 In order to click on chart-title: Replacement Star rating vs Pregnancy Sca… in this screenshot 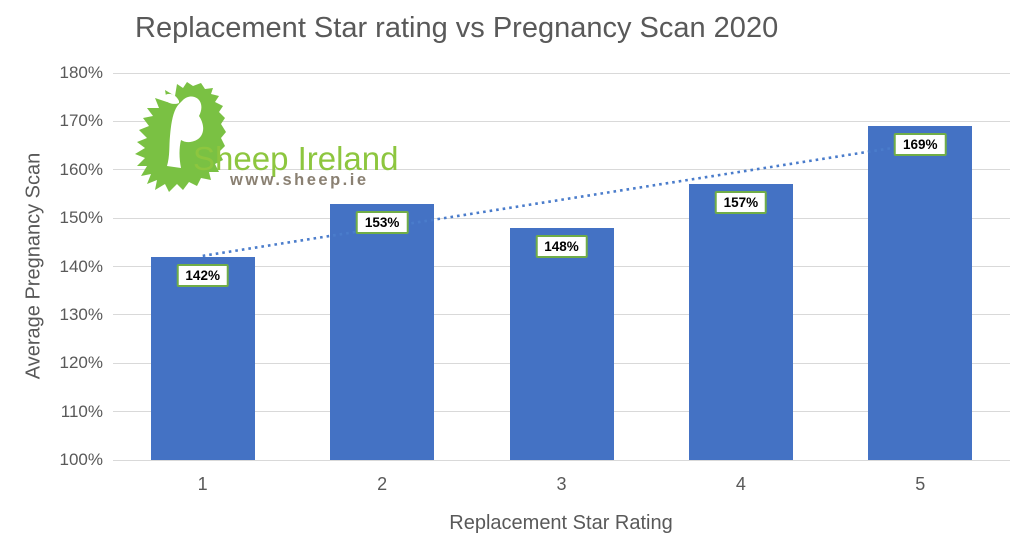, I will do `click(457, 28)`.